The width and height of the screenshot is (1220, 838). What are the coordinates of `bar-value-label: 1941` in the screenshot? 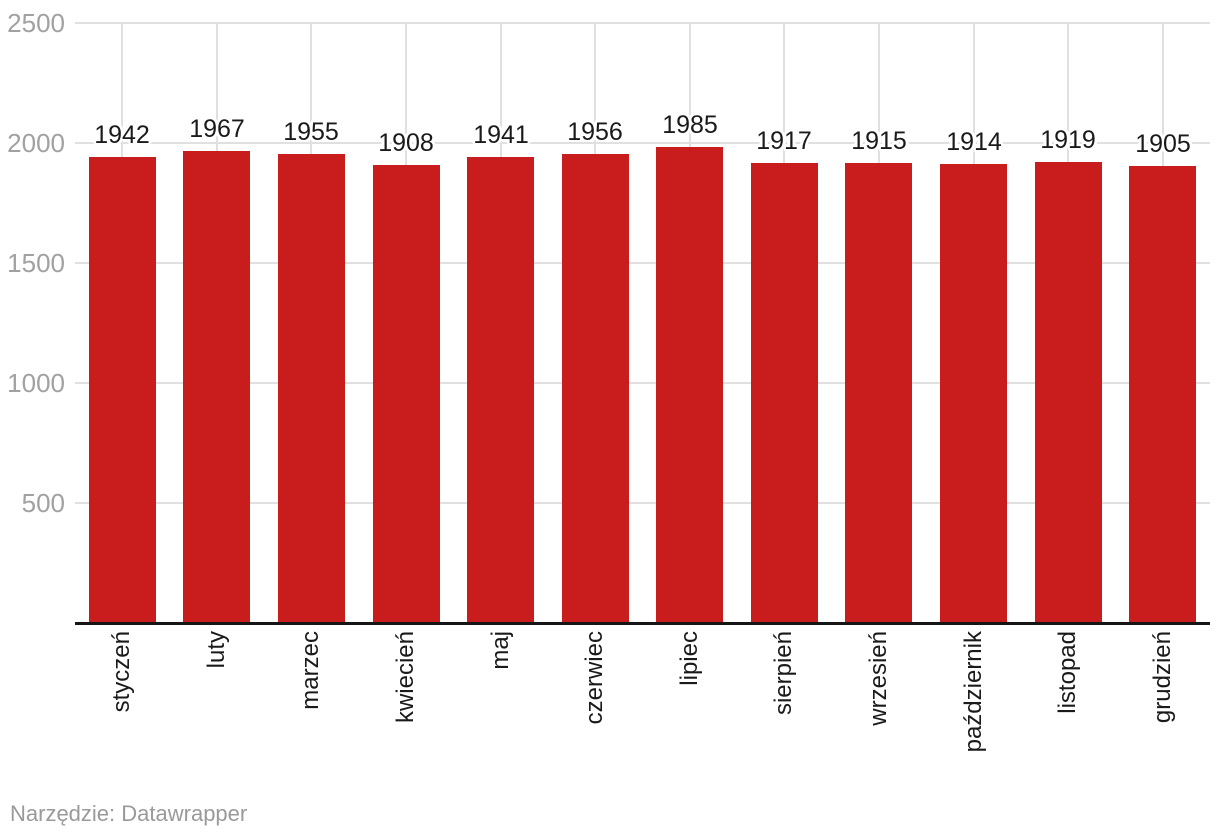 It's located at (501, 135).